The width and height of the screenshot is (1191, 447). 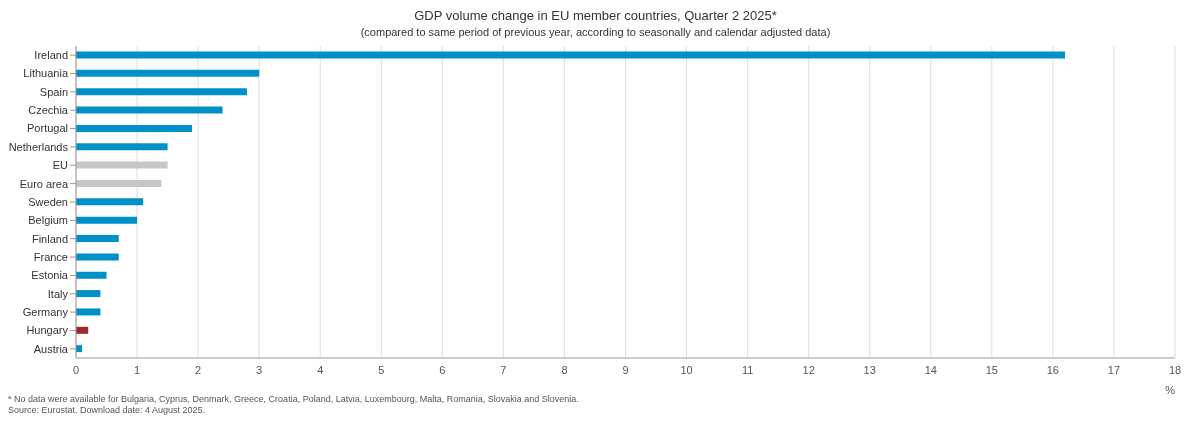 I want to click on x-tick-label: 4, so click(x=320, y=369).